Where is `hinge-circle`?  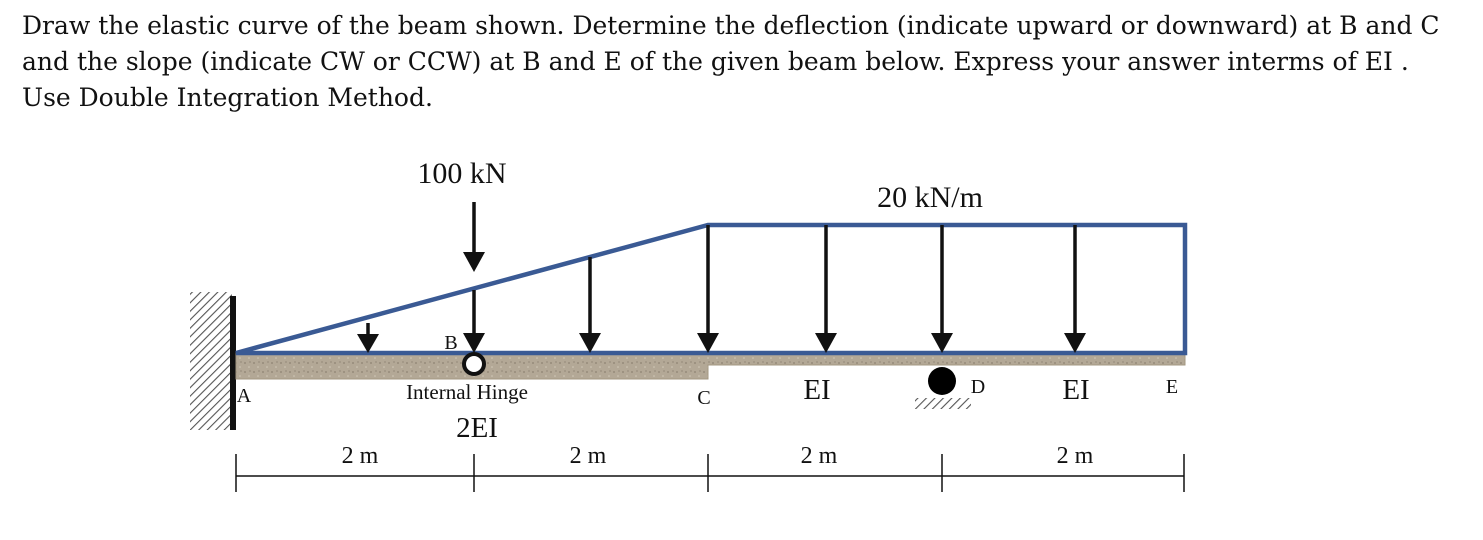
hinge-circle is located at coordinates (474, 364).